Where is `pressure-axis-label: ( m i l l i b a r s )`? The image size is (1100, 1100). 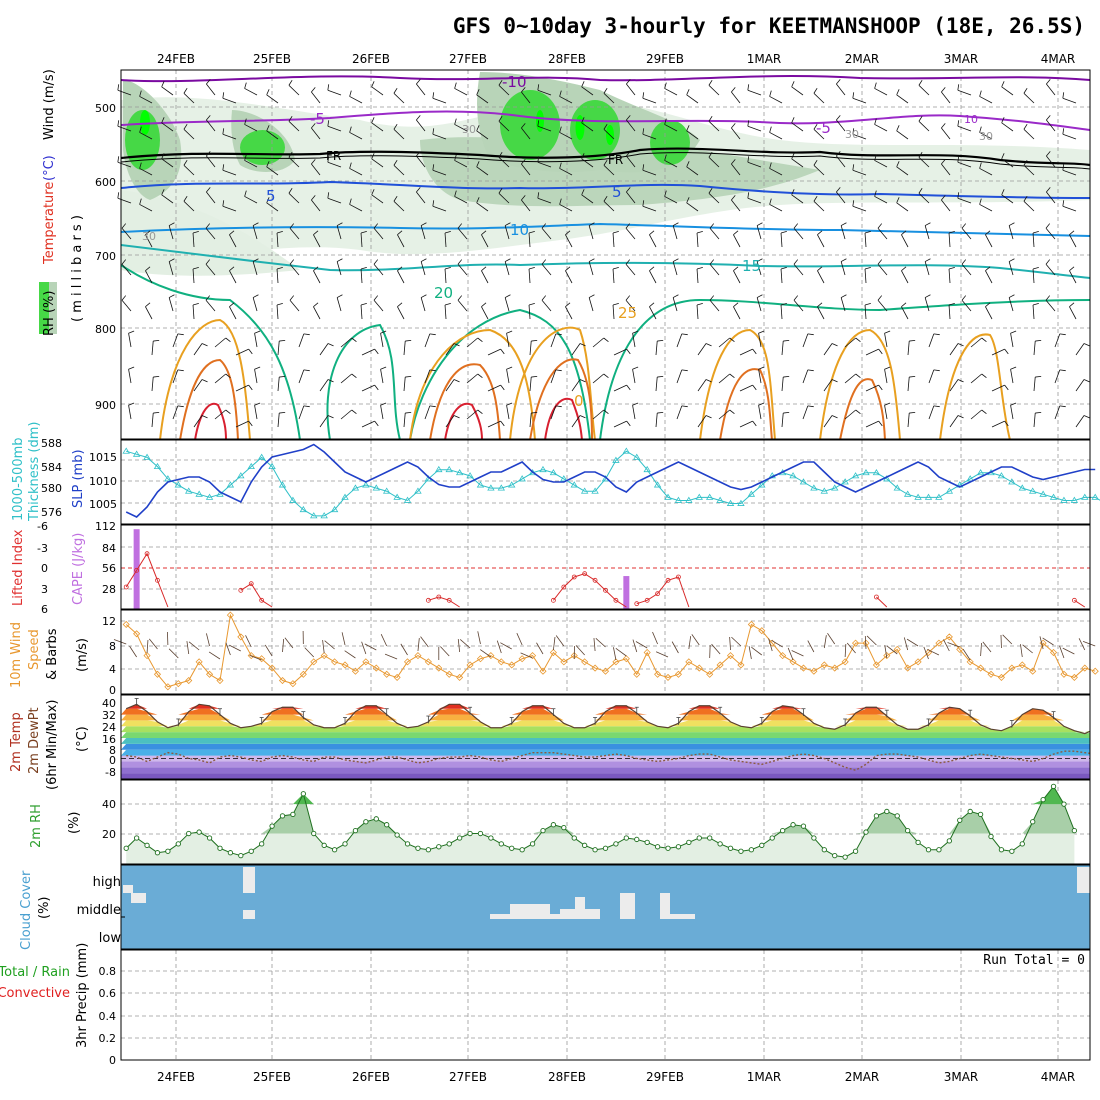
pressure-axis-label: ( m i l l i b a r s ) is located at coordinates (77, 268).